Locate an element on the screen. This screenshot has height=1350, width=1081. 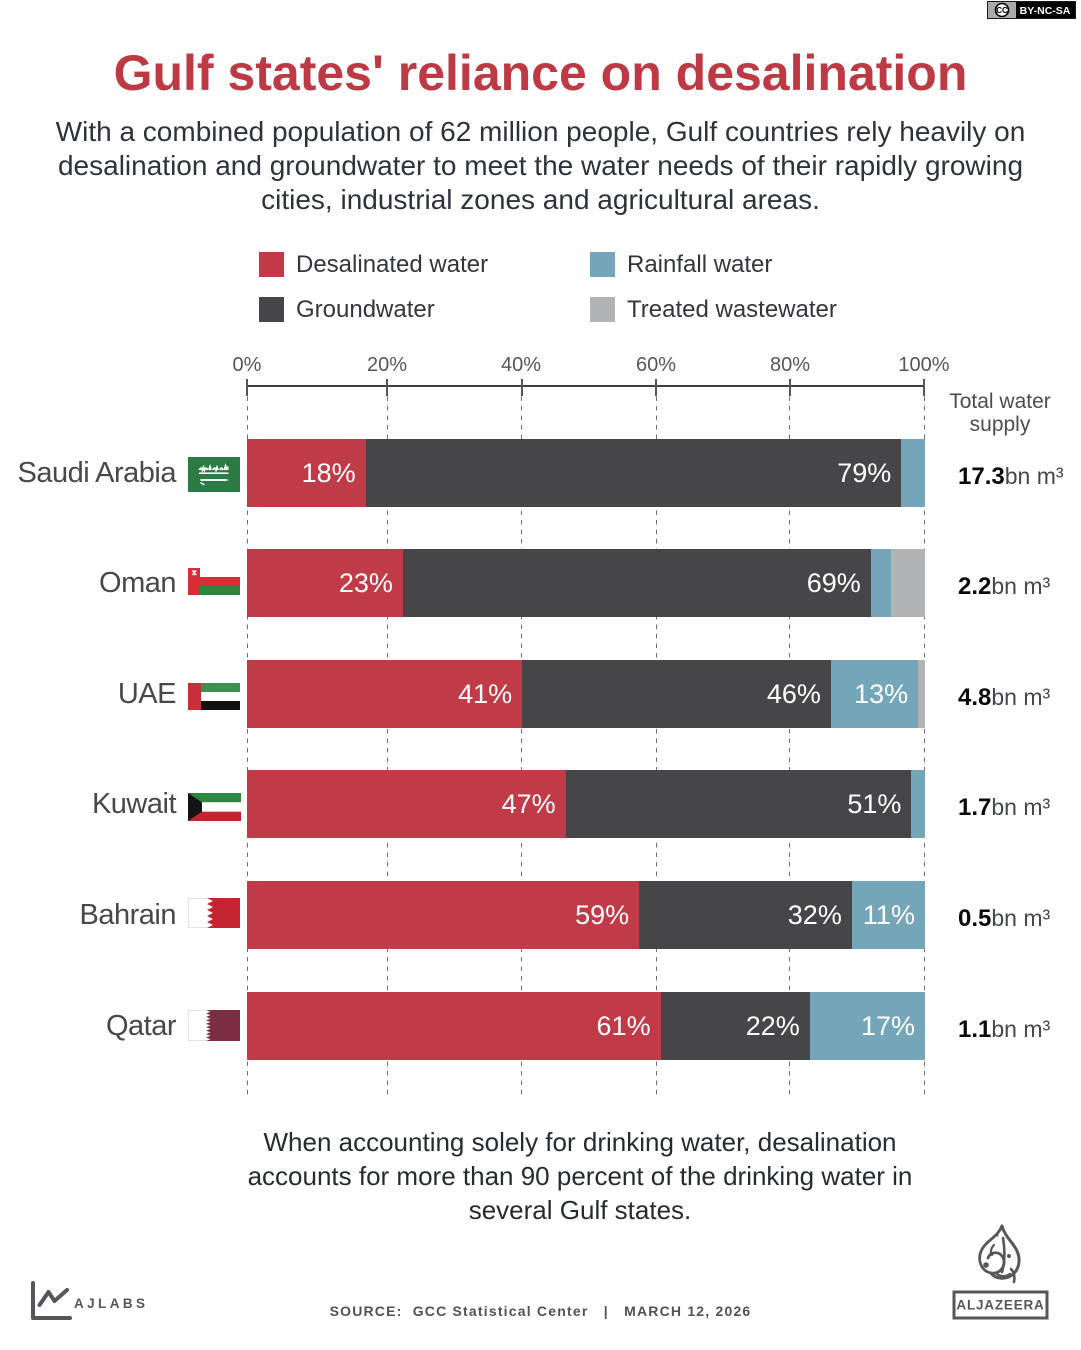
svg-text: AJLABS is located at coordinates (111, 1303).